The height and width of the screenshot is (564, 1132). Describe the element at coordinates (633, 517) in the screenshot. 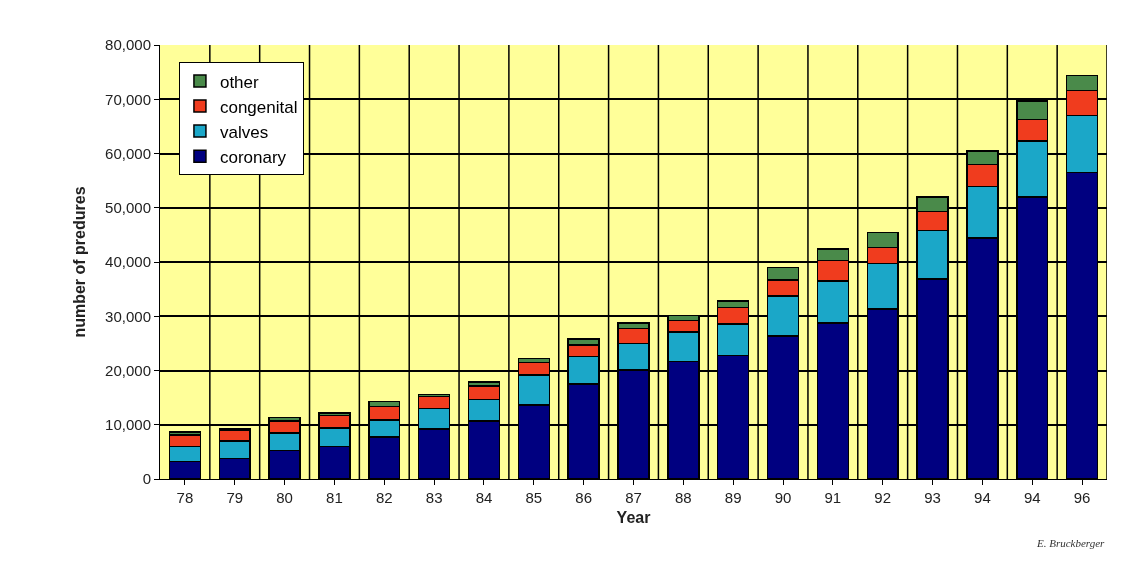

I see `x-axis-title: Year` at that location.